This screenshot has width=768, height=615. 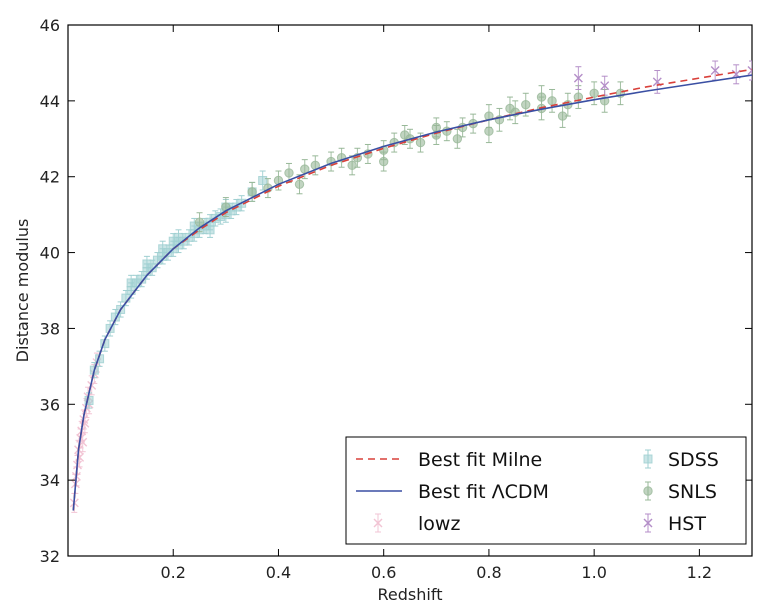 I want to click on legend-label: SDSS, so click(x=693, y=460).